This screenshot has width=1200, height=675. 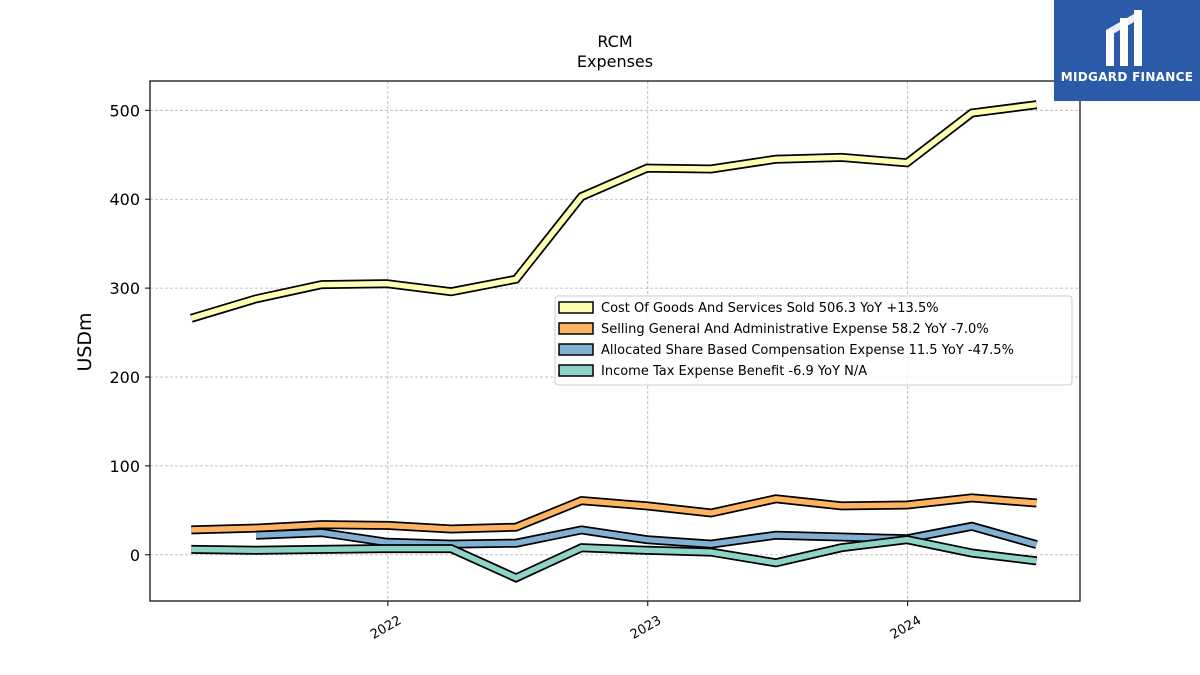 I want to click on y-tick-label: 0, so click(x=135, y=555).